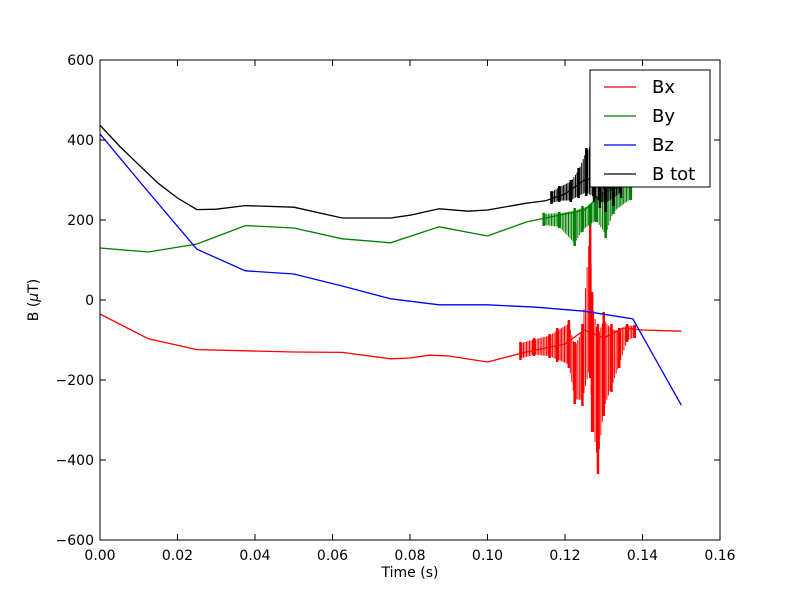  I want to click on x-tick-label: 0.08, so click(409, 556).